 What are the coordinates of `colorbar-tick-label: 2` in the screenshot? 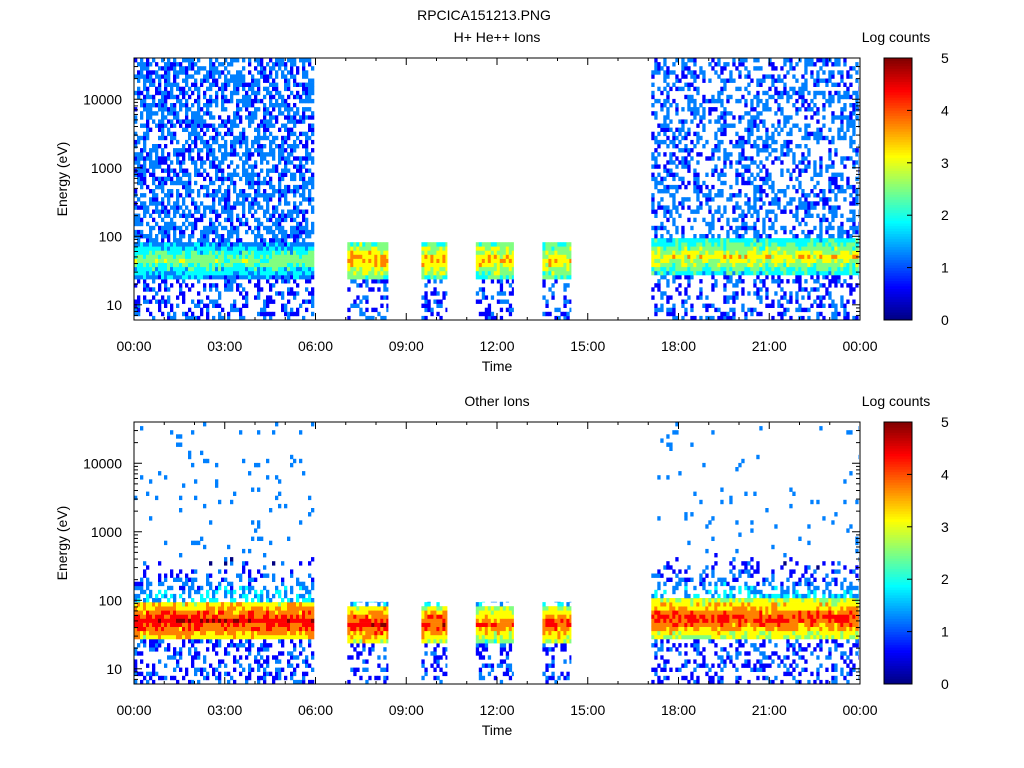 It's located at (945, 215).